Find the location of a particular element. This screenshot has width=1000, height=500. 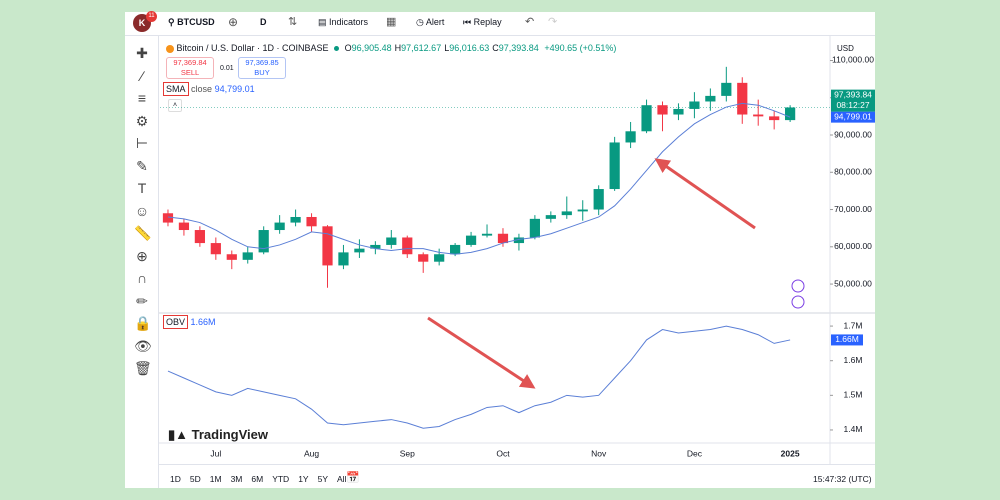

sma-badge-label: 94,799.01 is located at coordinates (853, 116).